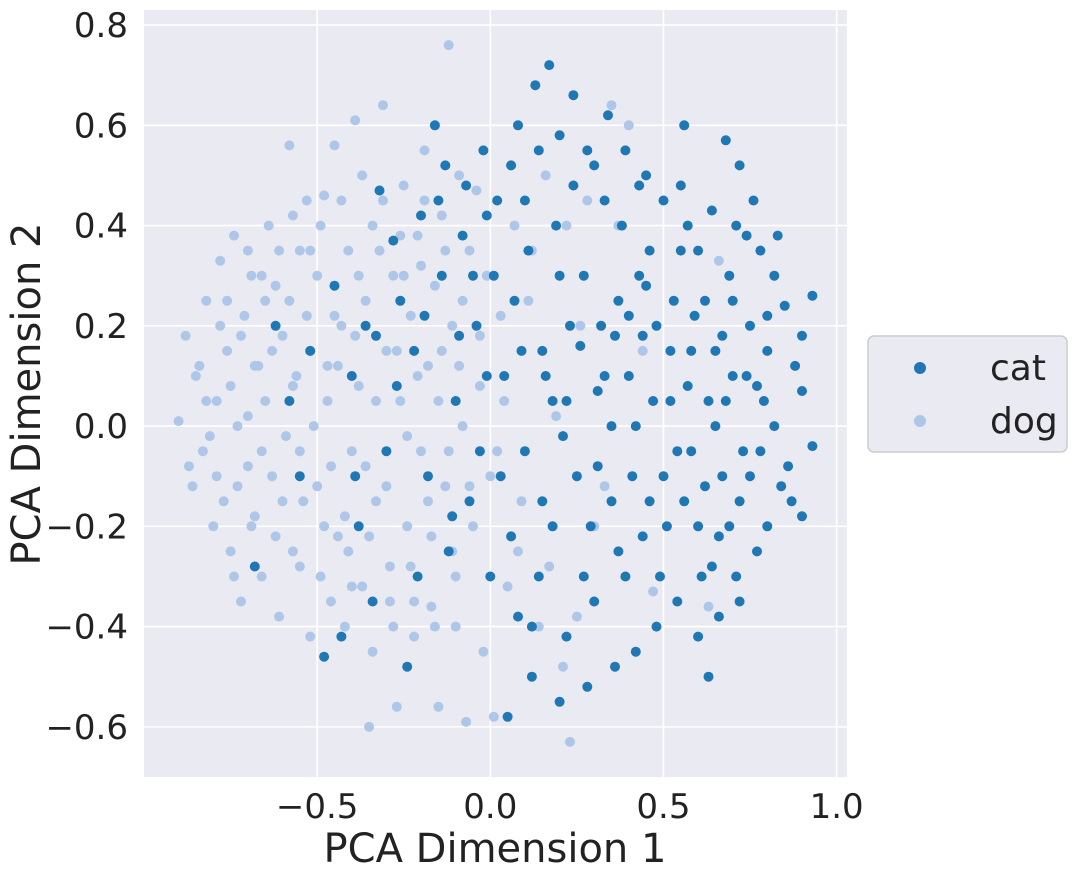  Describe the element at coordinates (86, 527) in the screenshot. I see `y-tick-label: −0.2` at that location.